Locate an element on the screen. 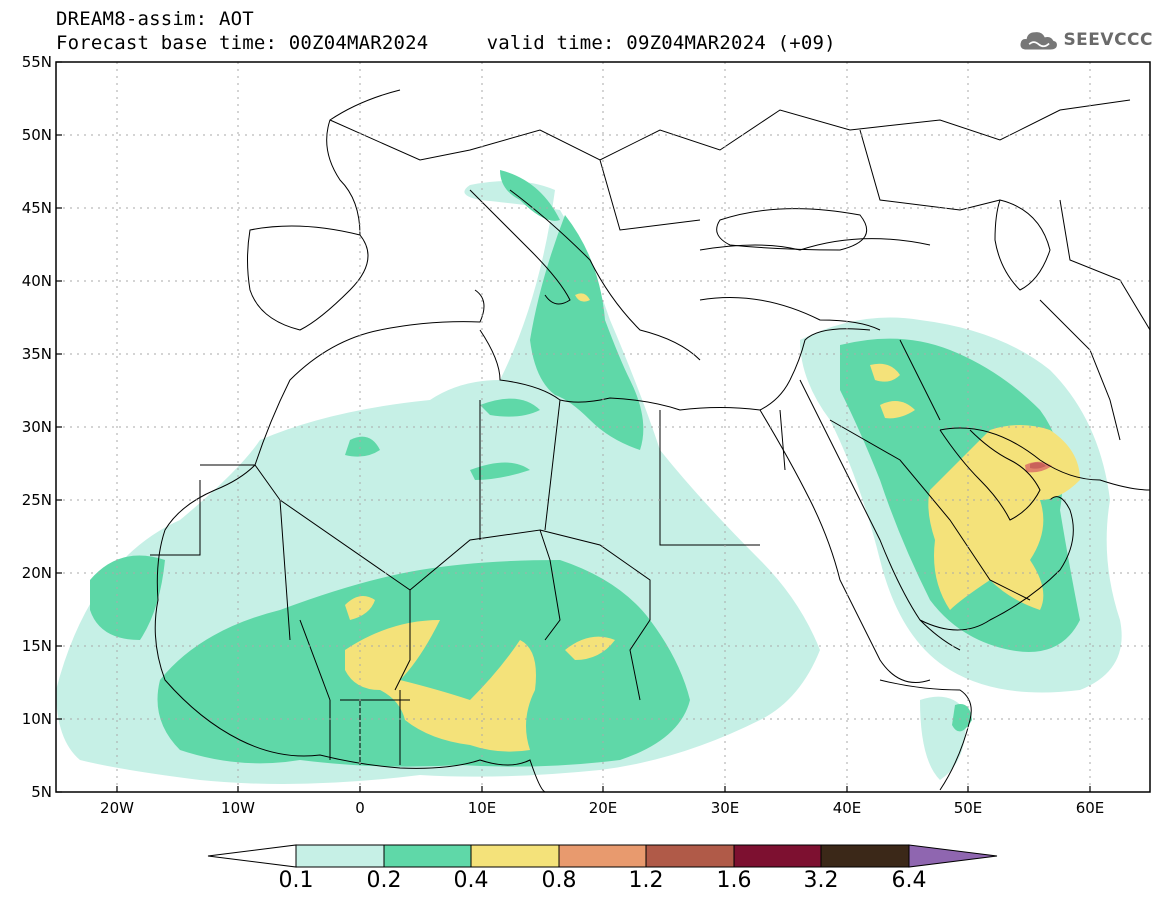  colorbar-label: 6.4 is located at coordinates (909, 880).